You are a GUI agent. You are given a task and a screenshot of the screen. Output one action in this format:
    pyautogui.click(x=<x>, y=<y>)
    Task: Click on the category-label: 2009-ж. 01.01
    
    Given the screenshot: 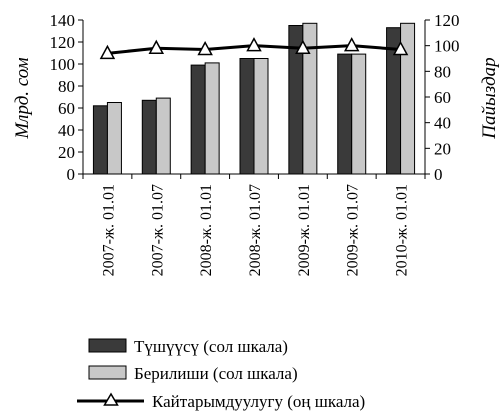 What is the action you would take?
    pyautogui.click(x=304, y=230)
    